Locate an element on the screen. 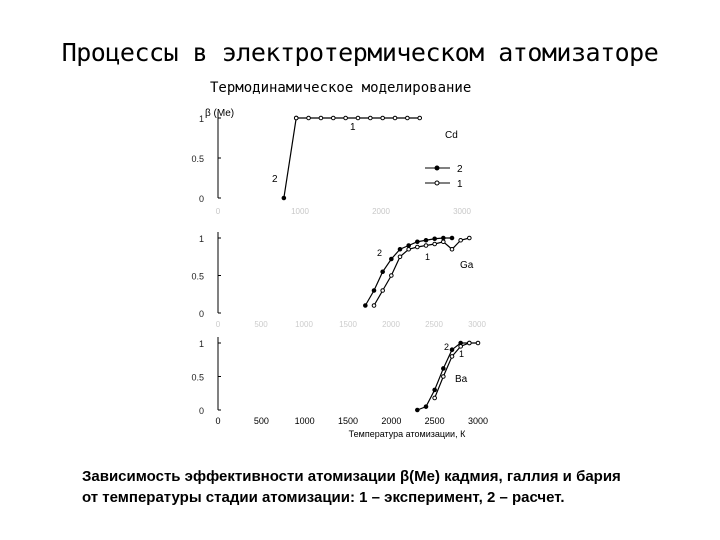 This screenshot has height=540, width=720. x-tick-label: 500 is located at coordinates (261, 421).